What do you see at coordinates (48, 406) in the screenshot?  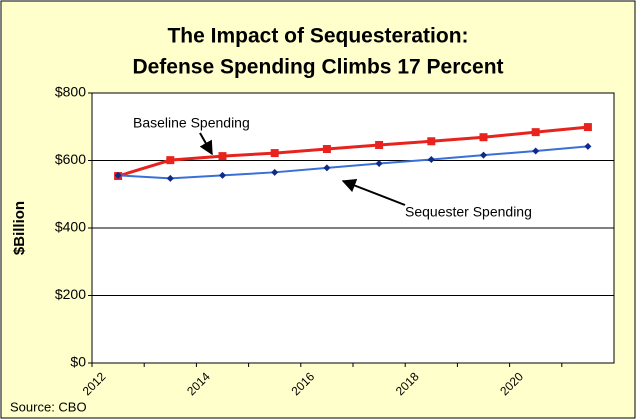 I see `source-note: Source: CBO` at bounding box center [48, 406].